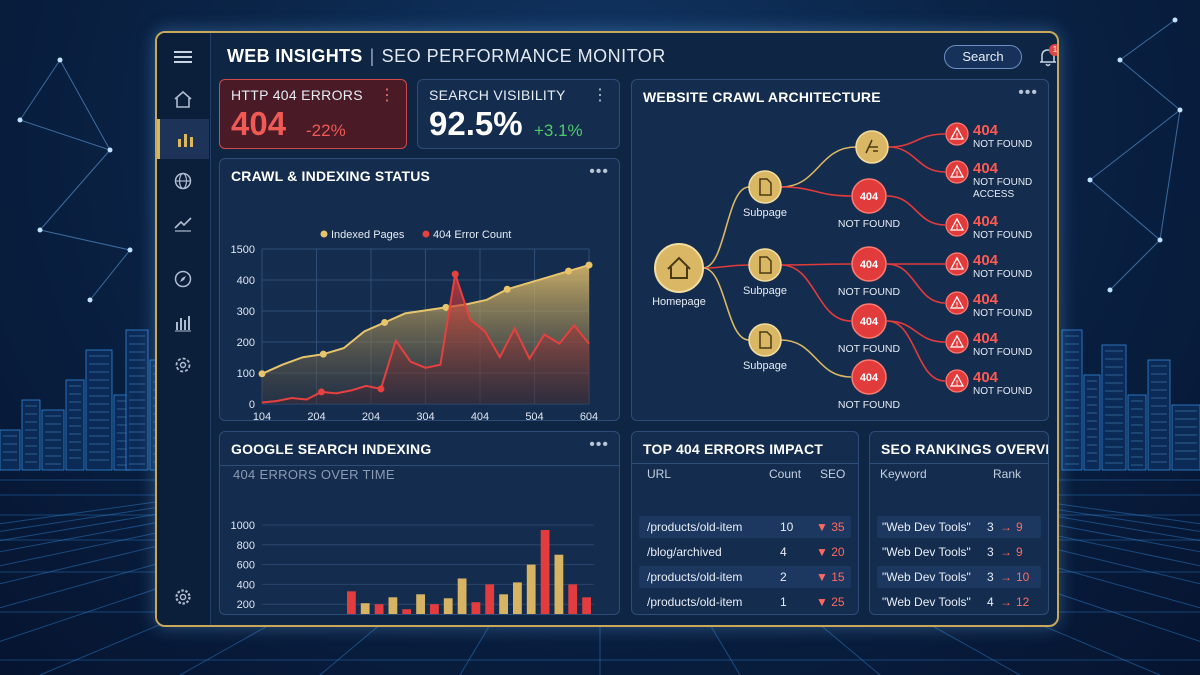 This screenshot has height=675, width=1200. What do you see at coordinates (331, 176) in the screenshot?
I see `card-title: CRAWL & INDEXING STATUS` at bounding box center [331, 176].